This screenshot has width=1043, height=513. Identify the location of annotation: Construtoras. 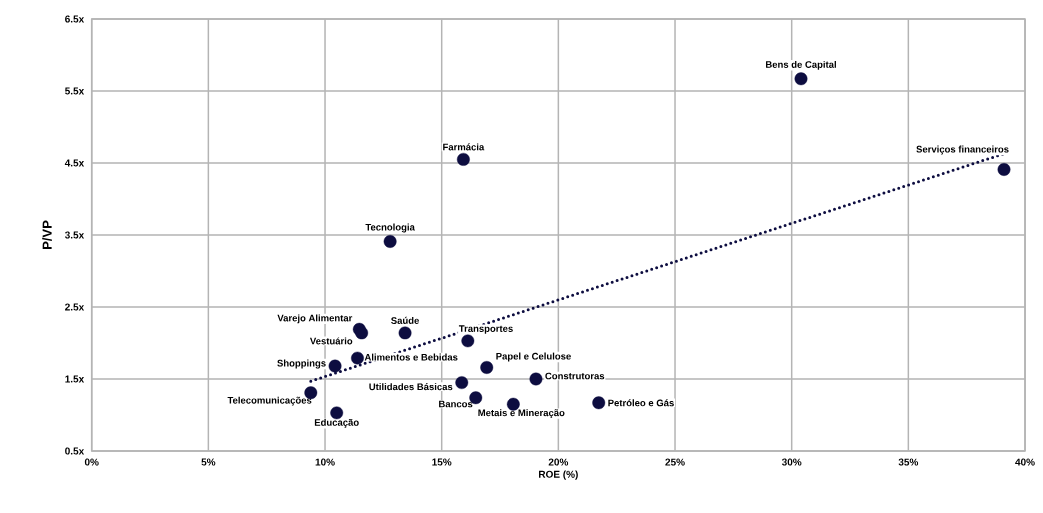
(575, 376).